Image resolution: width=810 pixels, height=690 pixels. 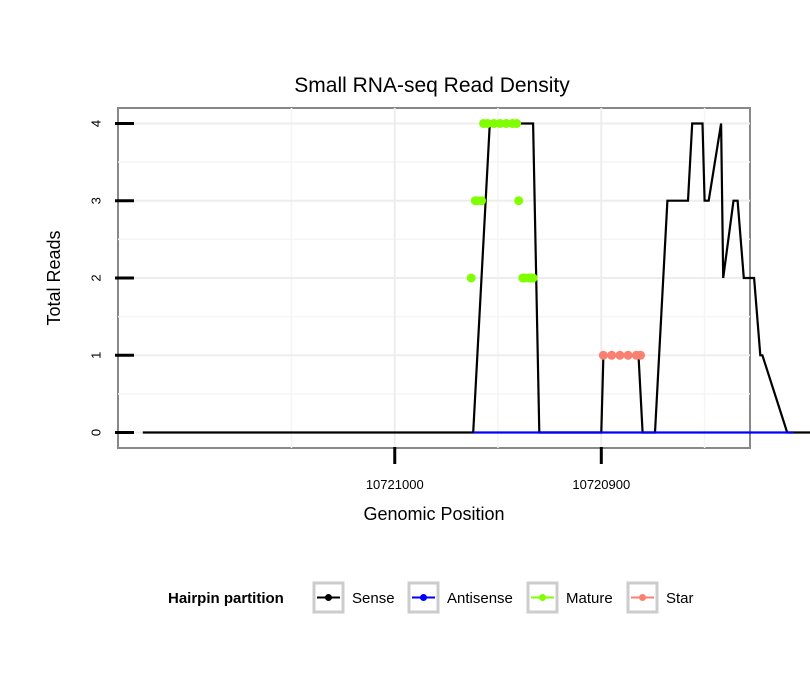 I want to click on legend-item-sense: Sense, so click(x=353, y=597).